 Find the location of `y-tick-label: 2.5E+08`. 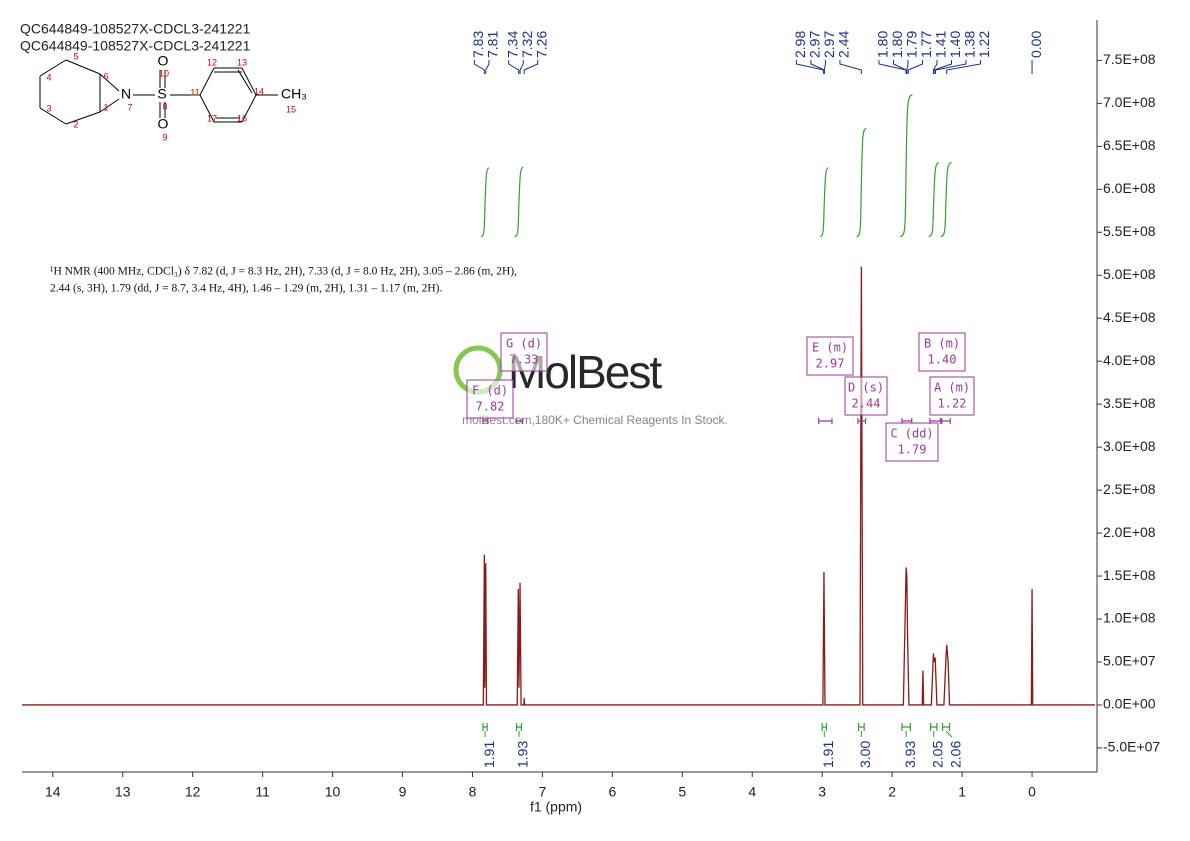

y-tick-label: 2.5E+08 is located at coordinates (1129, 489).